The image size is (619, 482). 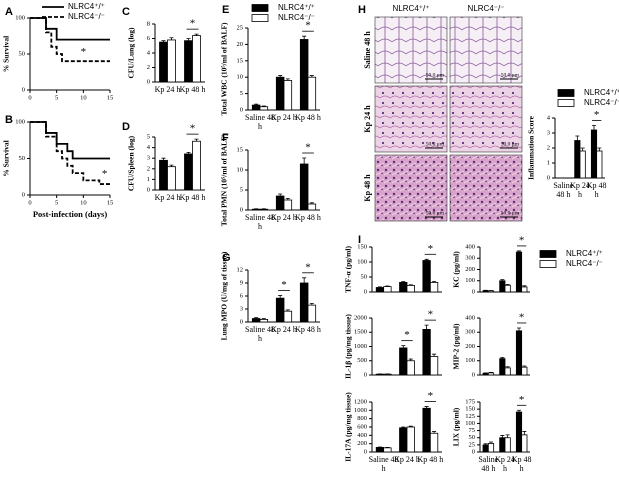 What do you see at coordinates (131, 163) in the screenshot?
I see `y-axis-label: CFU/Spleen (log)` at bounding box center [131, 163].